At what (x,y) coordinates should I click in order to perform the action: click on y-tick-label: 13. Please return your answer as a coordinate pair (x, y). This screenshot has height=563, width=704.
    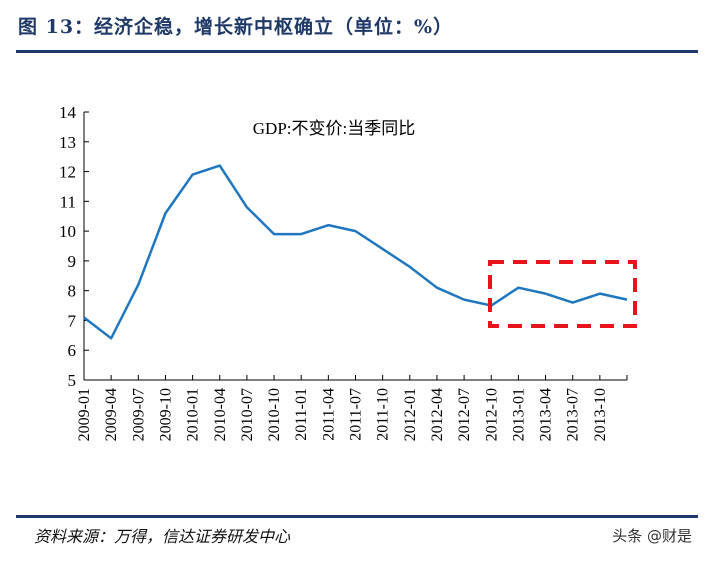
    Looking at the image, I should click on (67, 142).